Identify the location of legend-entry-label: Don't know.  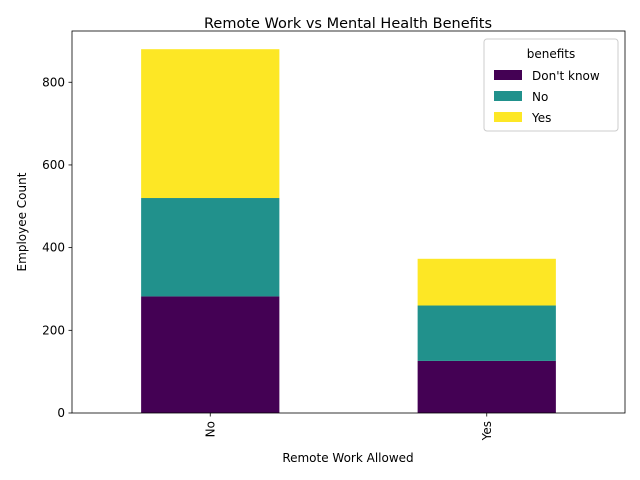
(566, 76).